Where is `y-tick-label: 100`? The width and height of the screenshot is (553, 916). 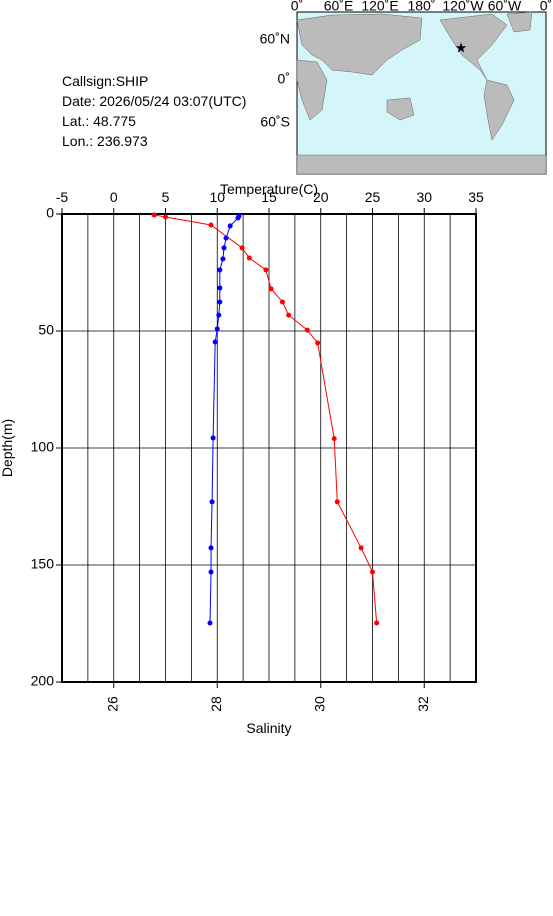
y-tick-label: 100 is located at coordinates (43, 447).